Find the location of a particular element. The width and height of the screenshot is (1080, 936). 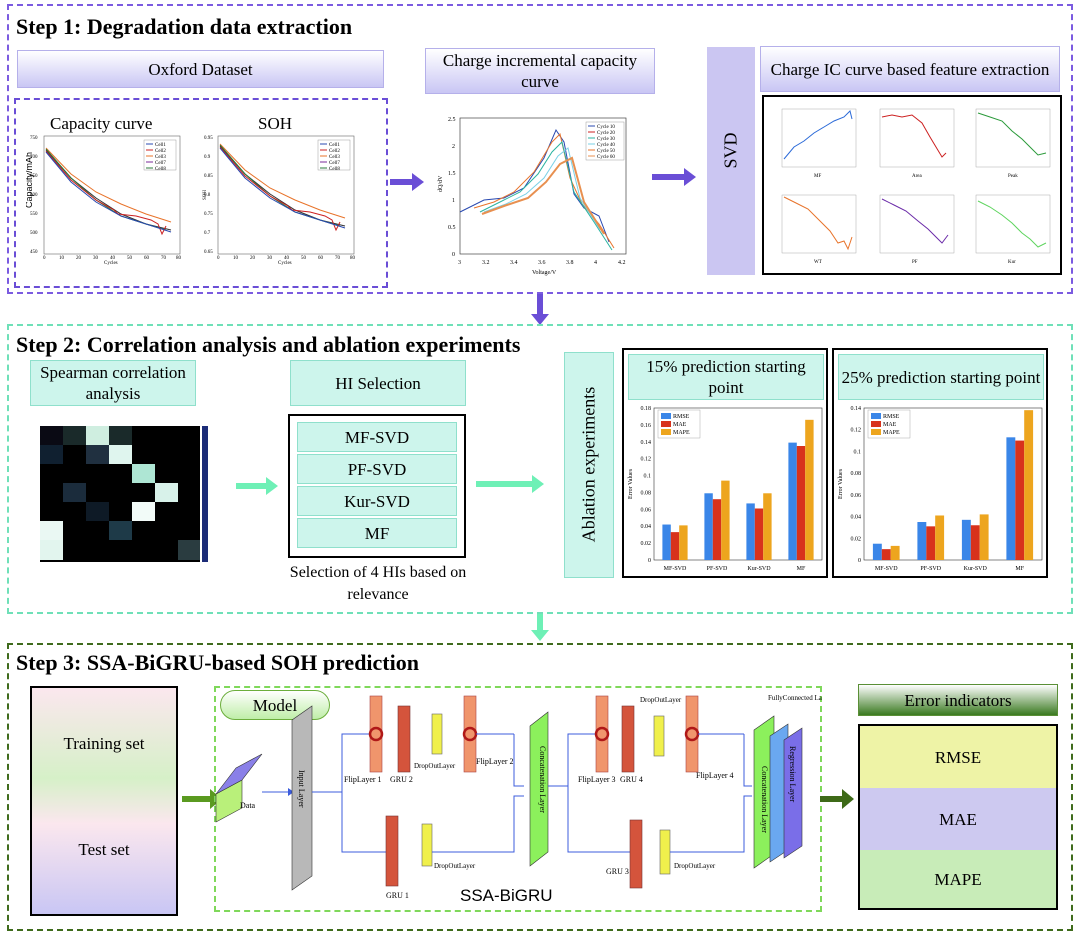

gru2-label: GRU 2 is located at coordinates (401, 779).